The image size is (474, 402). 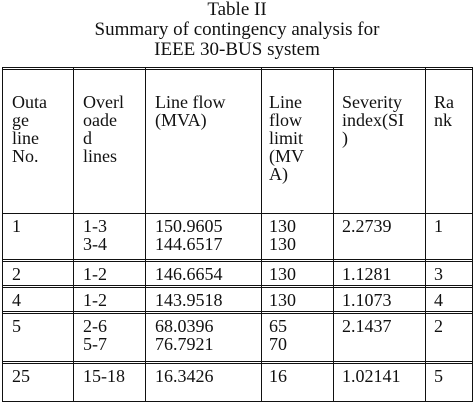 I want to click on table-caption-line: IEEE 30-BUS system, so click(x=237, y=49).